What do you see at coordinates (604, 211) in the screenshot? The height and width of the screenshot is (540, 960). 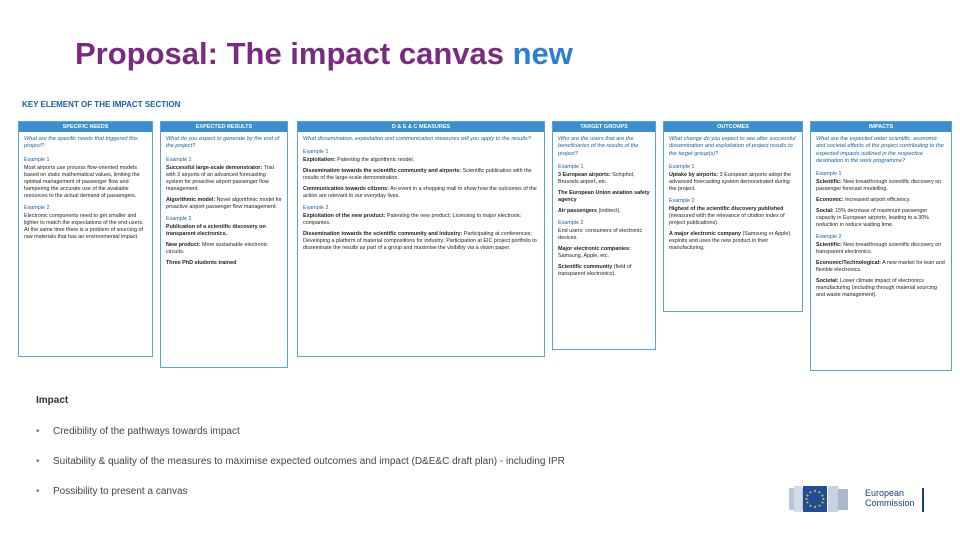 I see `group-item: Air passengers (indirect).` at bounding box center [604, 211].